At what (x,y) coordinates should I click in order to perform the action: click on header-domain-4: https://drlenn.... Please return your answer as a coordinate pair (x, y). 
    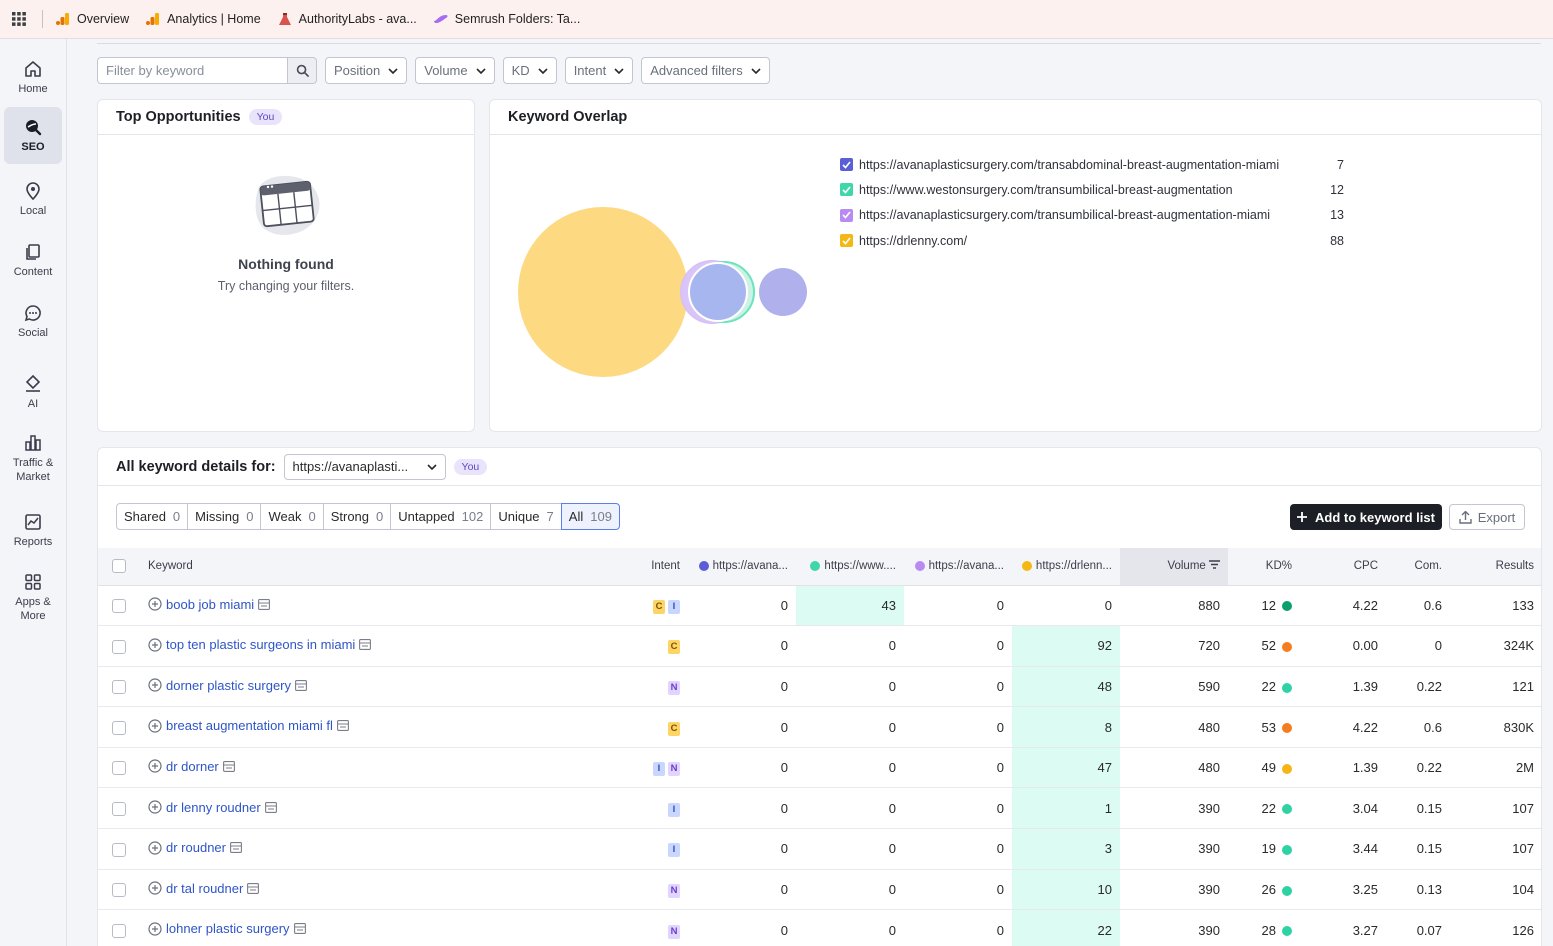
    Looking at the image, I should click on (1066, 567).